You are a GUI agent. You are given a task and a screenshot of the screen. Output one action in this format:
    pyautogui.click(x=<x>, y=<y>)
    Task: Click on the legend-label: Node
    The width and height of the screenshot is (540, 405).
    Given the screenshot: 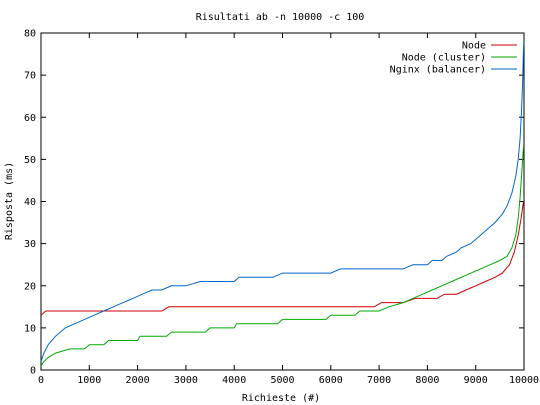 What is the action you would take?
    pyautogui.click(x=474, y=46)
    